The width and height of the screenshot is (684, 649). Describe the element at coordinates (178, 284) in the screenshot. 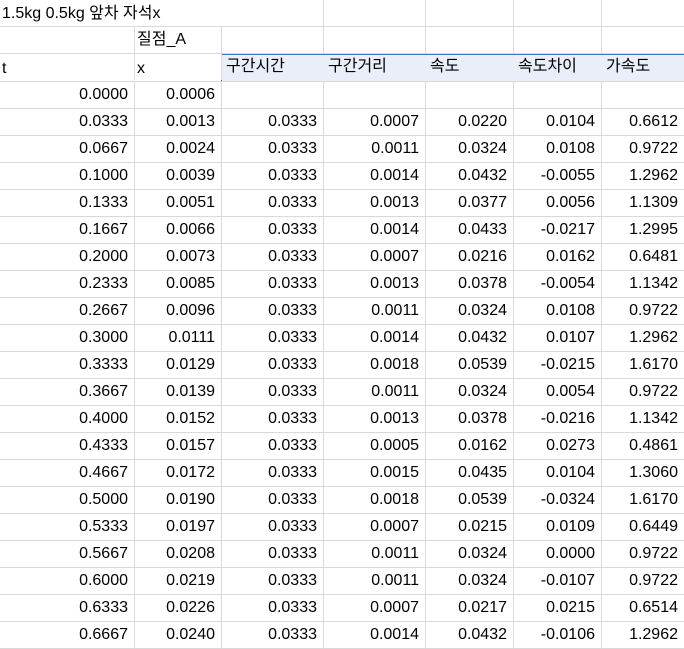

I see `cell-x: 0.0085` at that location.